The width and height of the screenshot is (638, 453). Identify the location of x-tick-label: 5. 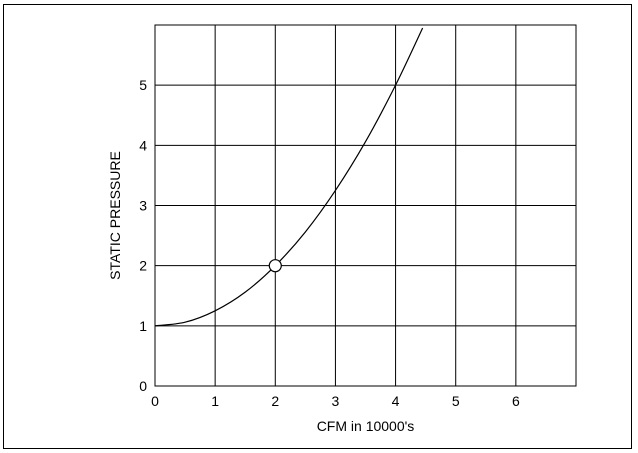
(456, 401).